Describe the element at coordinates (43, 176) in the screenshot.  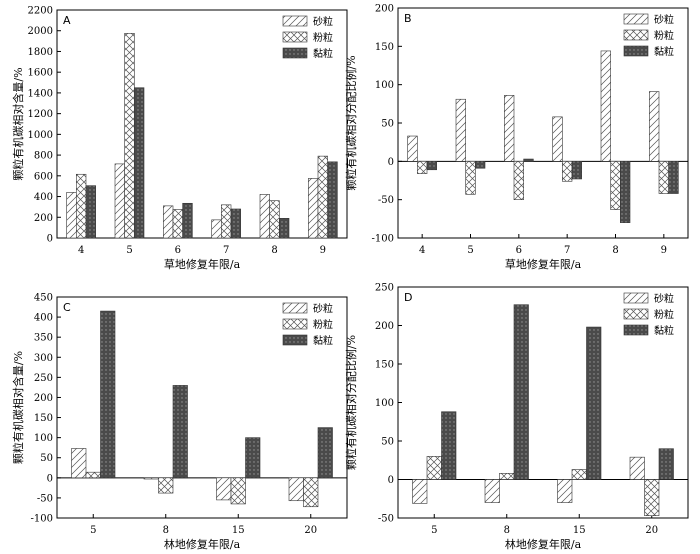
I see `y-tick-label: 600` at that location.